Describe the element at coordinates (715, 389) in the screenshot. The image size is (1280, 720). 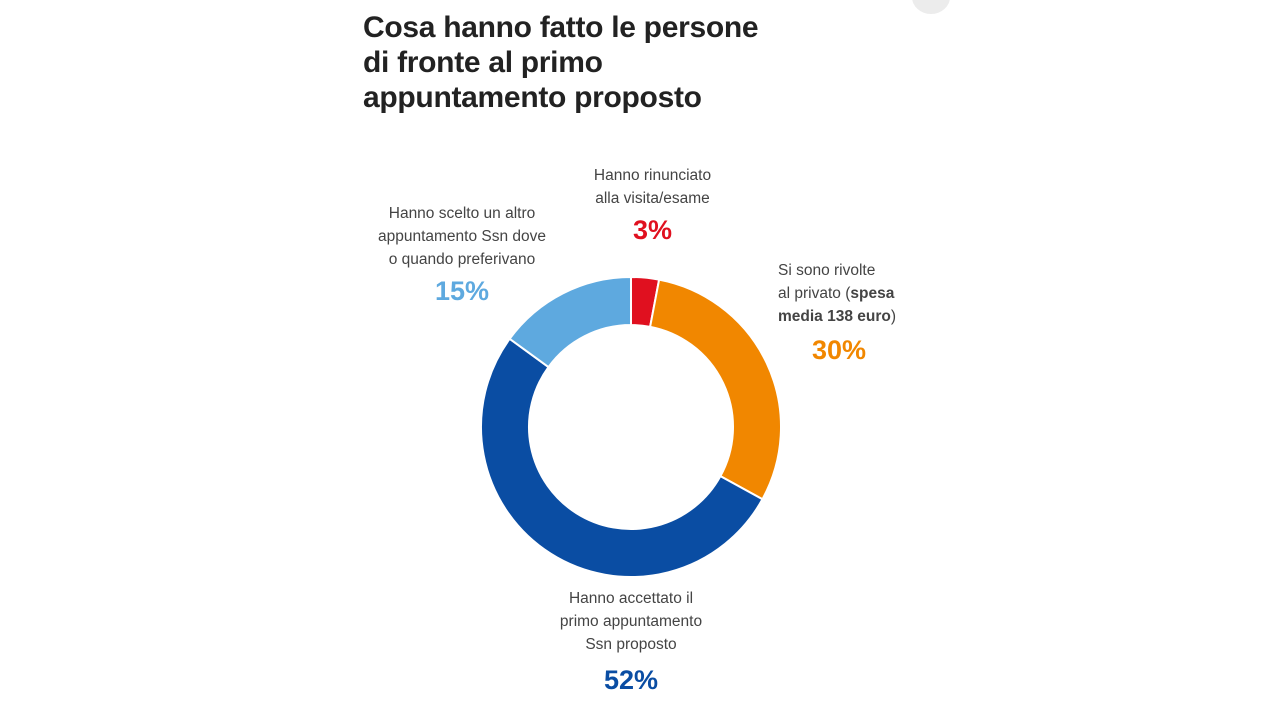
I see `slice-privato` at that location.